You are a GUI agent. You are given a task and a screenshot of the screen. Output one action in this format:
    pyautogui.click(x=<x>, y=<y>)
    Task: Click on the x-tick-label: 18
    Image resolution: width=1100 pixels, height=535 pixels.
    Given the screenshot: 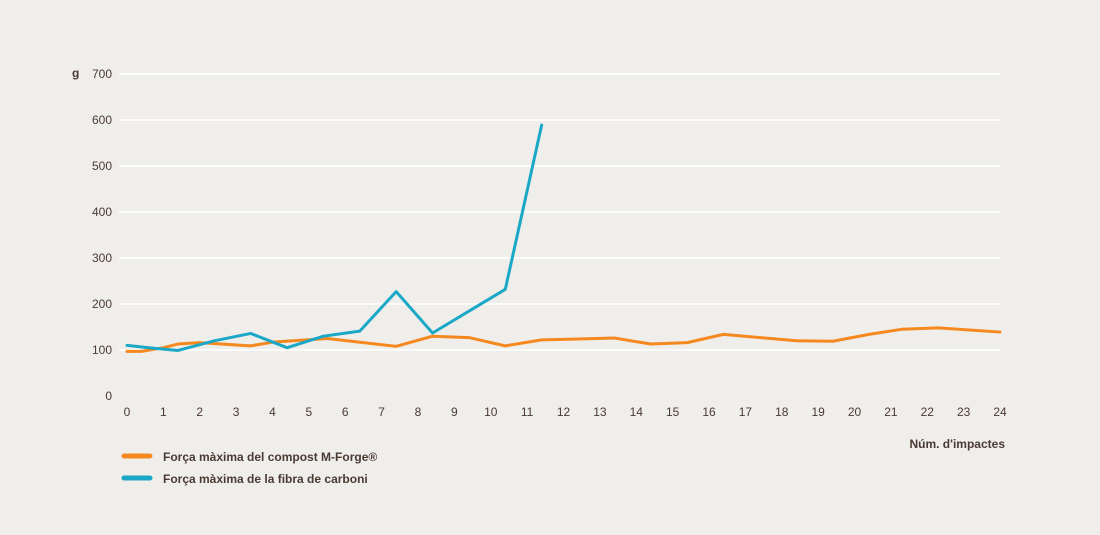 What is the action you would take?
    pyautogui.click(x=782, y=412)
    